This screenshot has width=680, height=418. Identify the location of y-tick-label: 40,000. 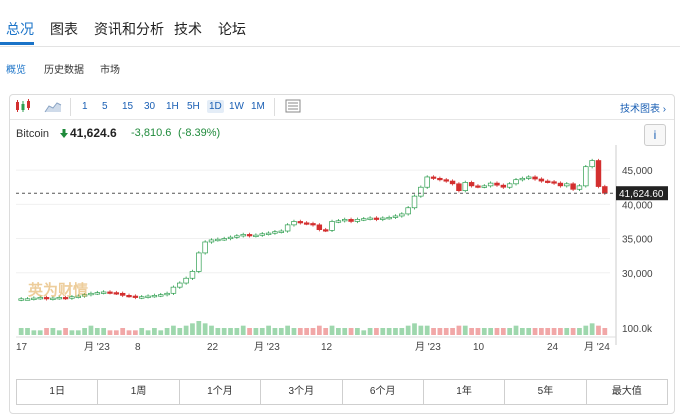
(637, 205).